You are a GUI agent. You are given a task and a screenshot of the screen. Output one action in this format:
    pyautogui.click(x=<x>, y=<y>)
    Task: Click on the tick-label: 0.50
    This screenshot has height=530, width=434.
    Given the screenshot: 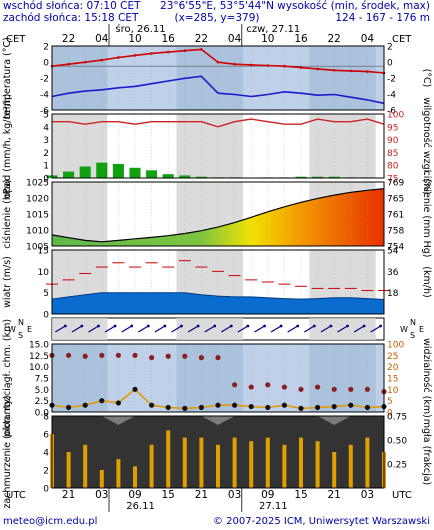 What is the action you would take?
    pyautogui.click(x=397, y=442)
    